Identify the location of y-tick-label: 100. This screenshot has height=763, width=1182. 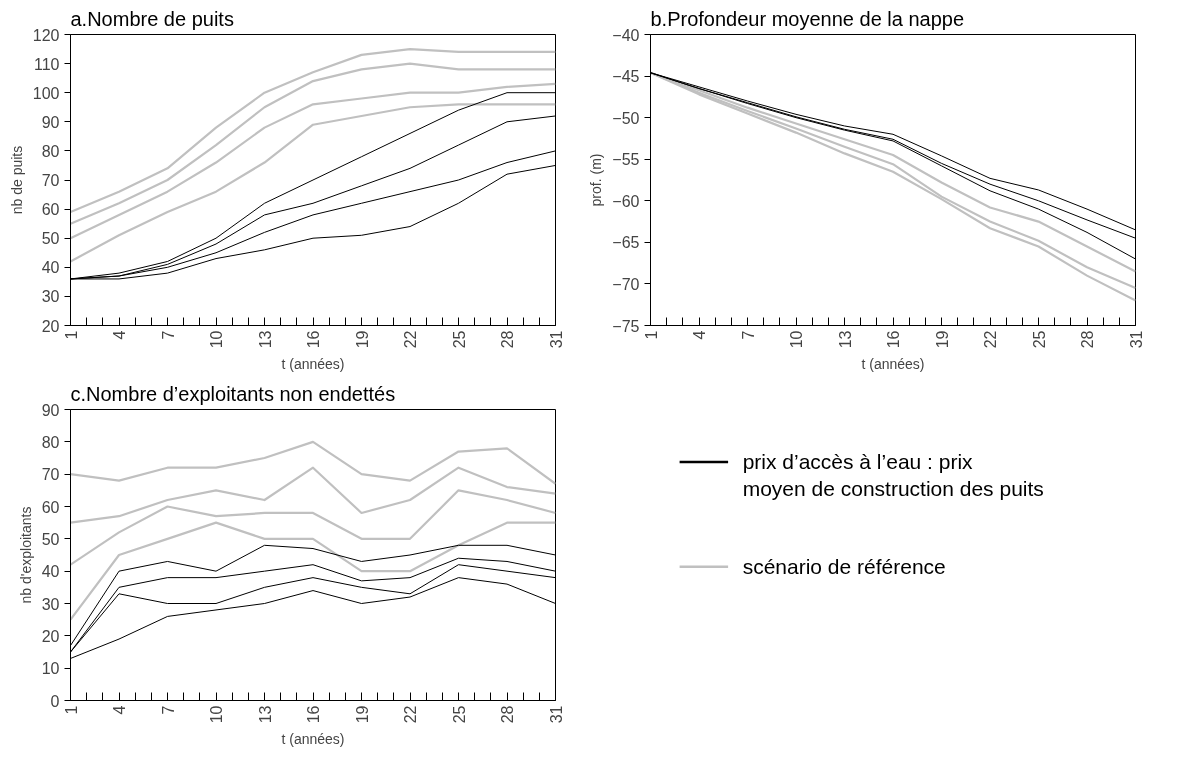
(46, 93).